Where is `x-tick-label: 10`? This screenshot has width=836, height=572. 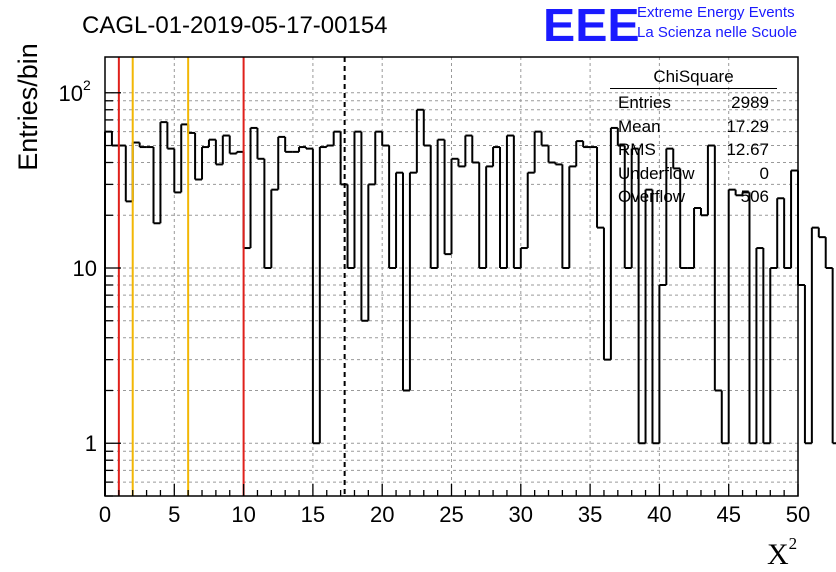
x-tick-label: 10 is located at coordinates (243, 514).